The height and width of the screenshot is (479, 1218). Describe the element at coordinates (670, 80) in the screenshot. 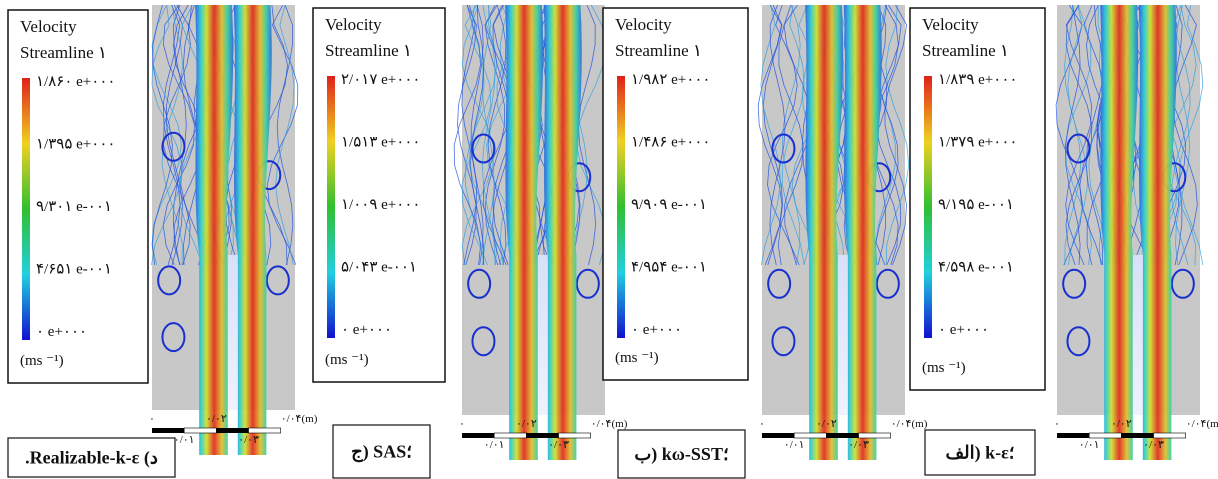

I see `tick-label: ۱/۹۸۲ e+۰۰۰` at that location.